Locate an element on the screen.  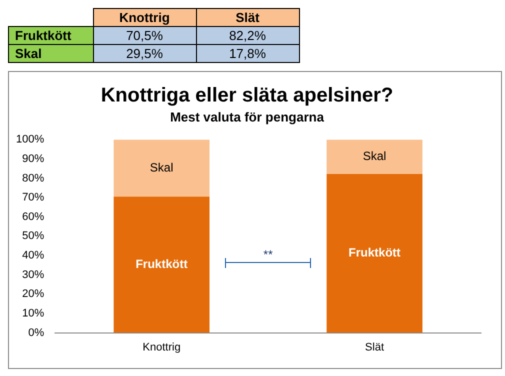
text: 82,2% is located at coordinates (247, 35).